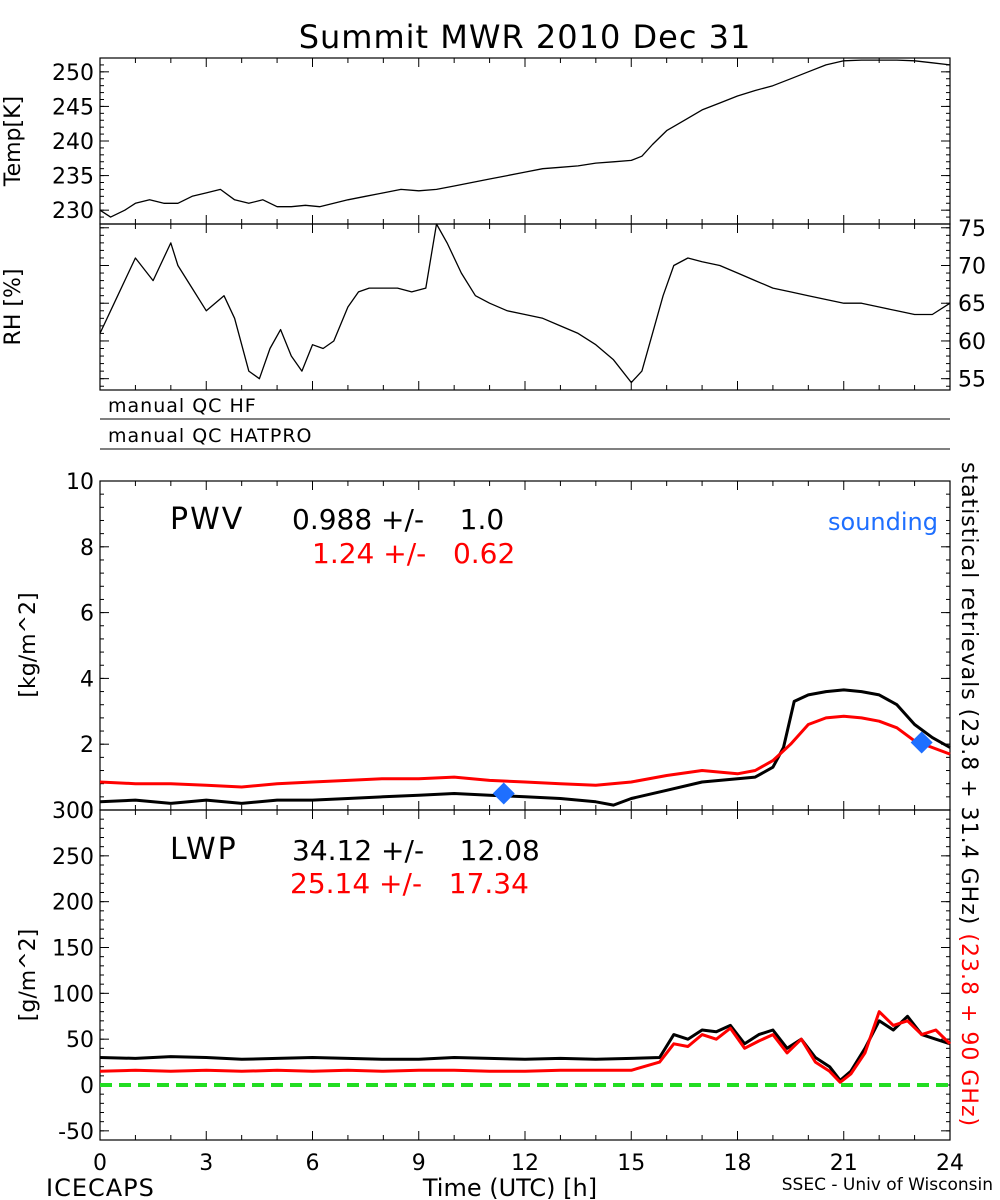 The width and height of the screenshot is (1000, 1200). I want to click on x-tick-label: 15, so click(631, 1163).